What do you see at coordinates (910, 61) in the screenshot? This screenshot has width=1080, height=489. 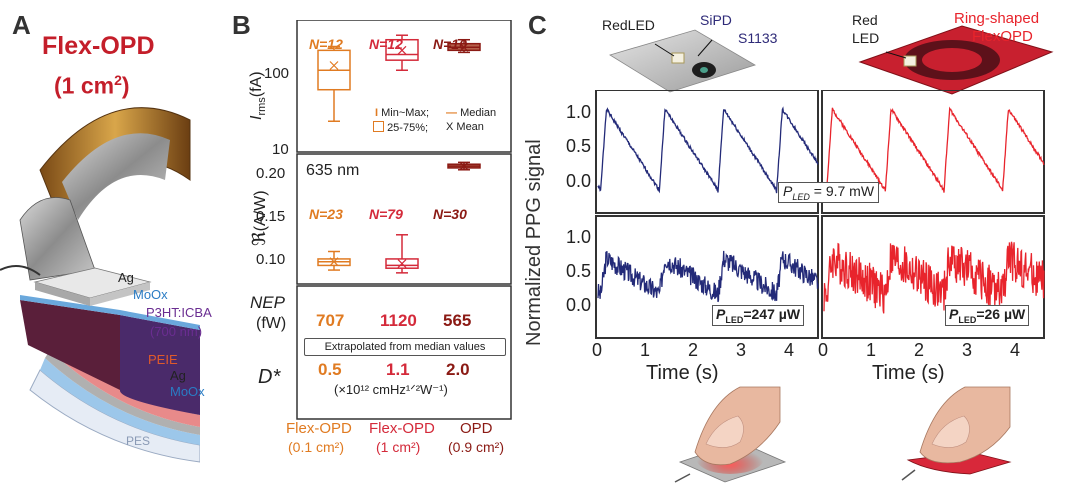 I see `red-led-right` at bounding box center [910, 61].